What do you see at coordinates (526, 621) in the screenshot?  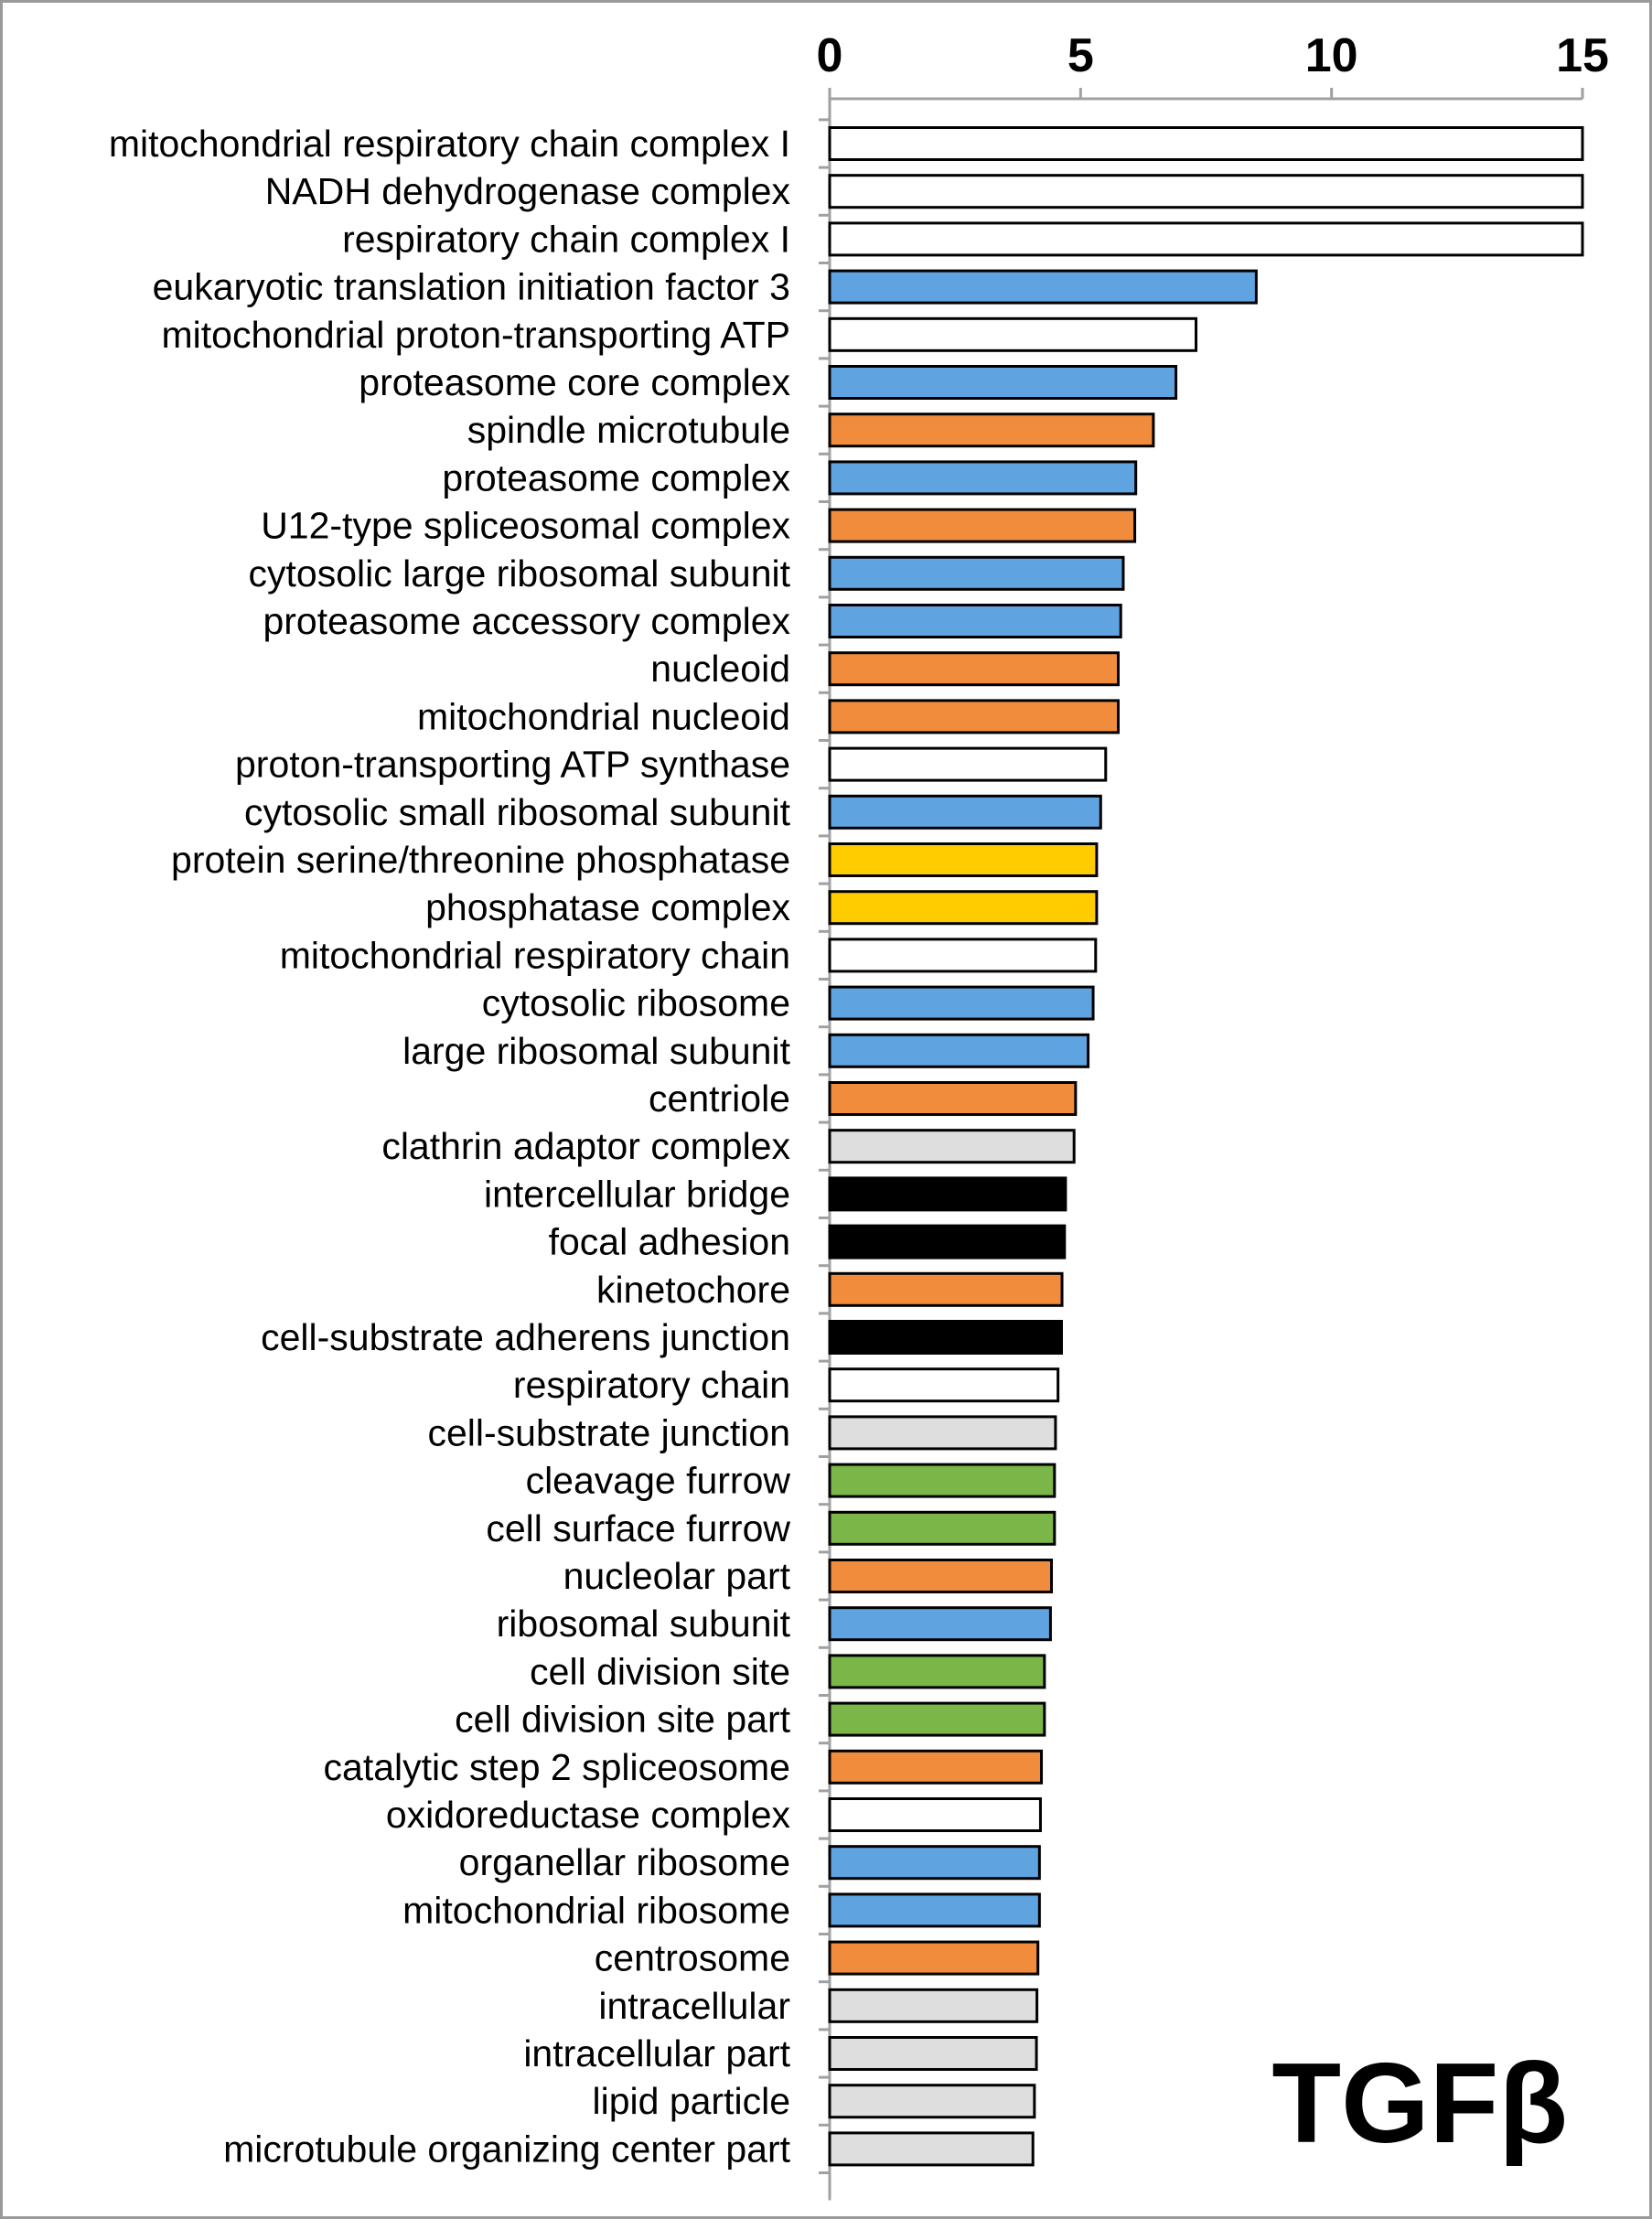 I see `category-label: proteasome accessory complex` at bounding box center [526, 621].